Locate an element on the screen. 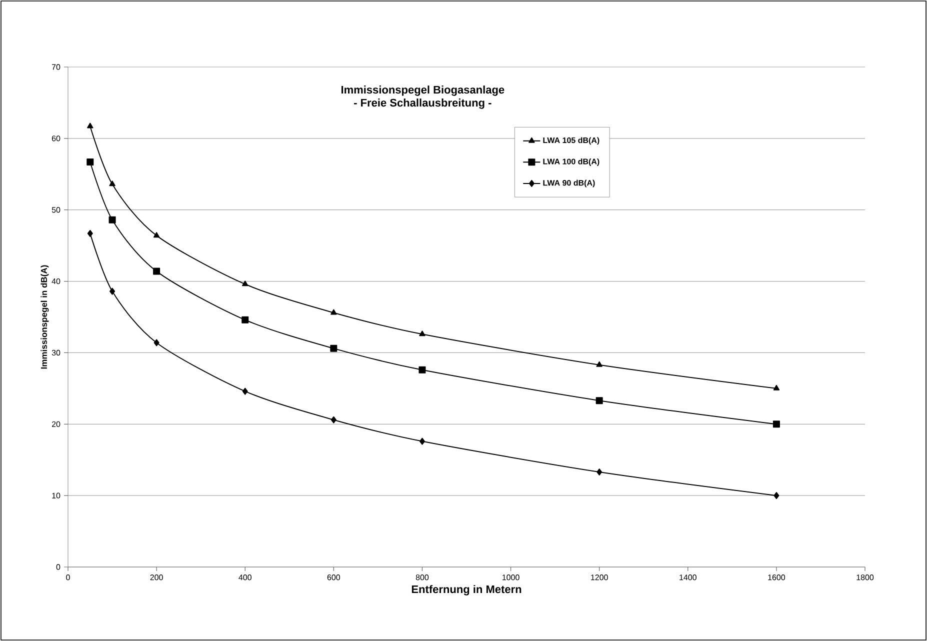 Image resolution: width=927 pixels, height=641 pixels. y-tick-label: 50 is located at coordinates (56, 210).